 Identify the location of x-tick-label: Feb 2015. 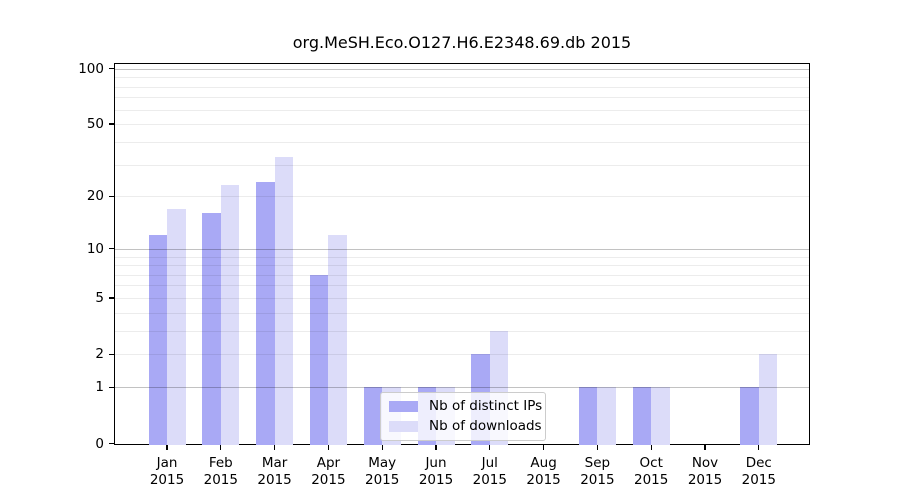
(220, 471).